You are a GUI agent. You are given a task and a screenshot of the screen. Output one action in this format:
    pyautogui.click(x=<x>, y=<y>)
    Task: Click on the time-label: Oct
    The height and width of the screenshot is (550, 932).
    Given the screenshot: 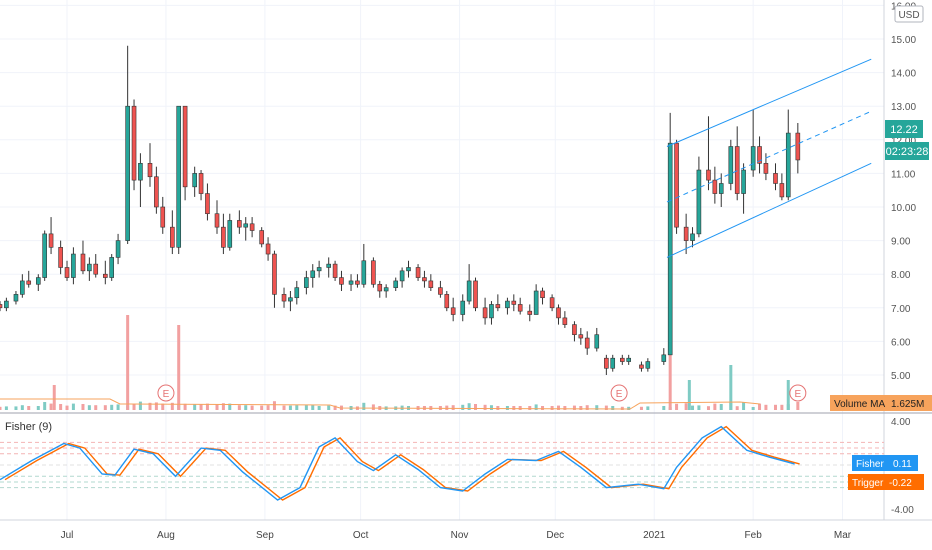 What is the action you would take?
    pyautogui.click(x=361, y=535)
    